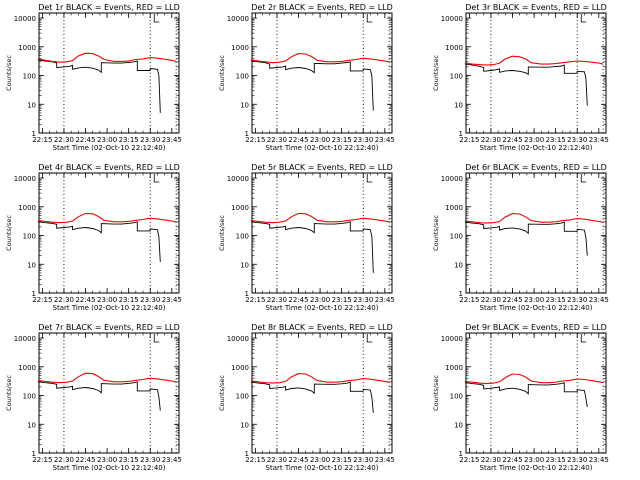 This screenshot has height=480, width=640. I want to click on panel-title: Det 8r BLACK = Events, RED = LLD, so click(322, 327).